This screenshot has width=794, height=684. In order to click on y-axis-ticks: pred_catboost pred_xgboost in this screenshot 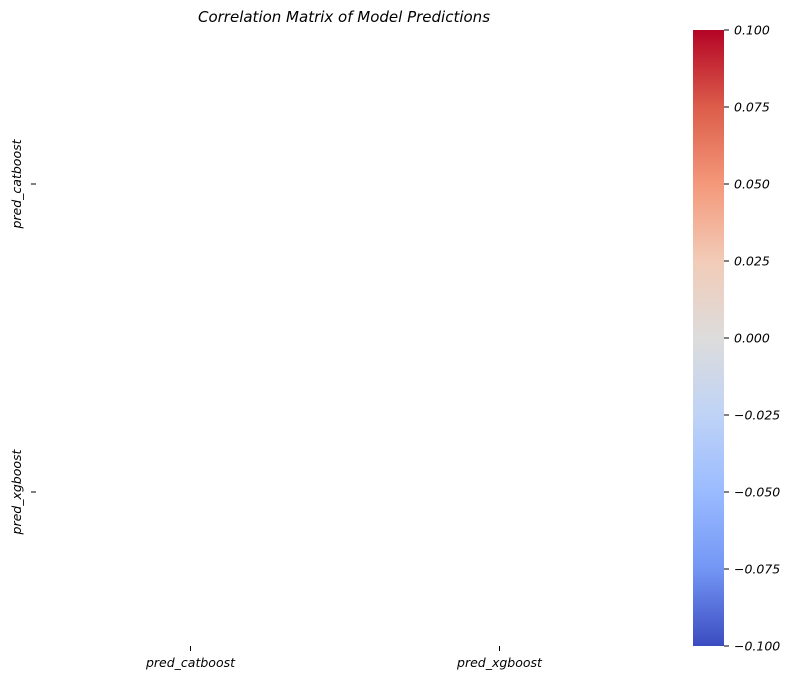, I will do `click(22, 336)`.